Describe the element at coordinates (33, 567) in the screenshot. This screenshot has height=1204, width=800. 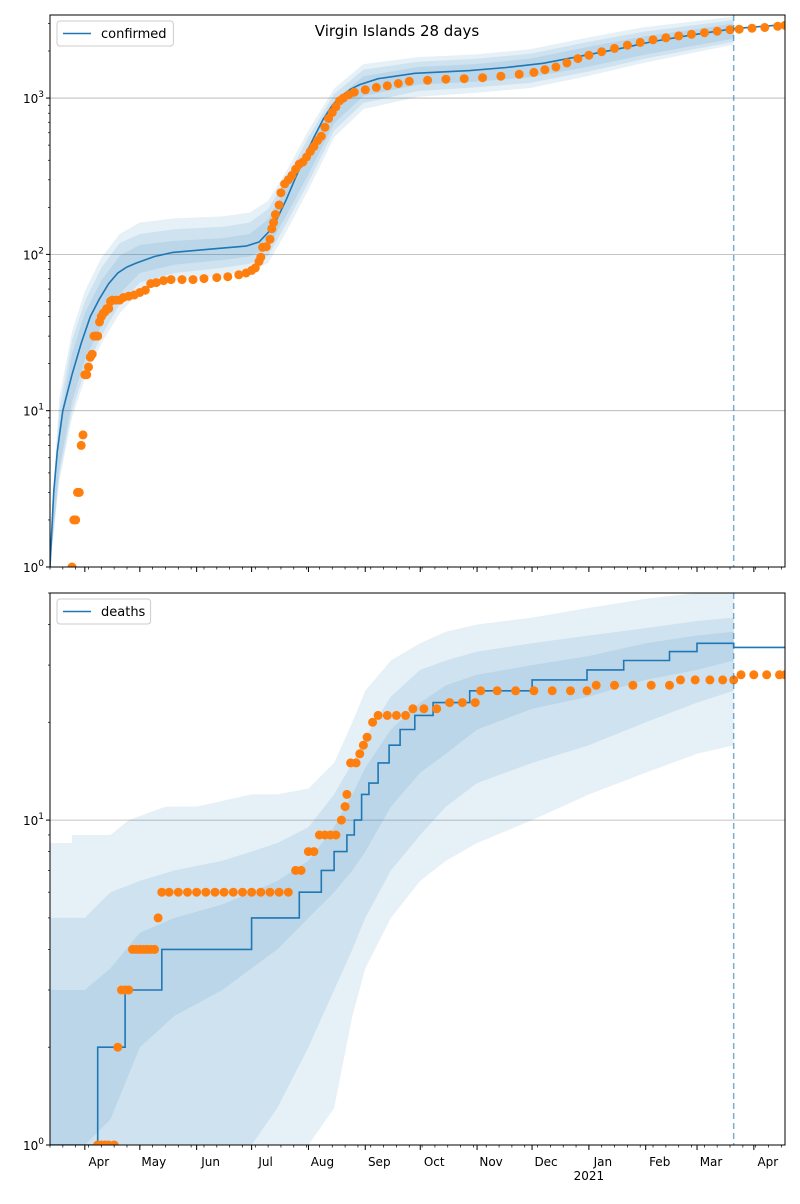
I see `y-tick-label: 10⁰` at that location.